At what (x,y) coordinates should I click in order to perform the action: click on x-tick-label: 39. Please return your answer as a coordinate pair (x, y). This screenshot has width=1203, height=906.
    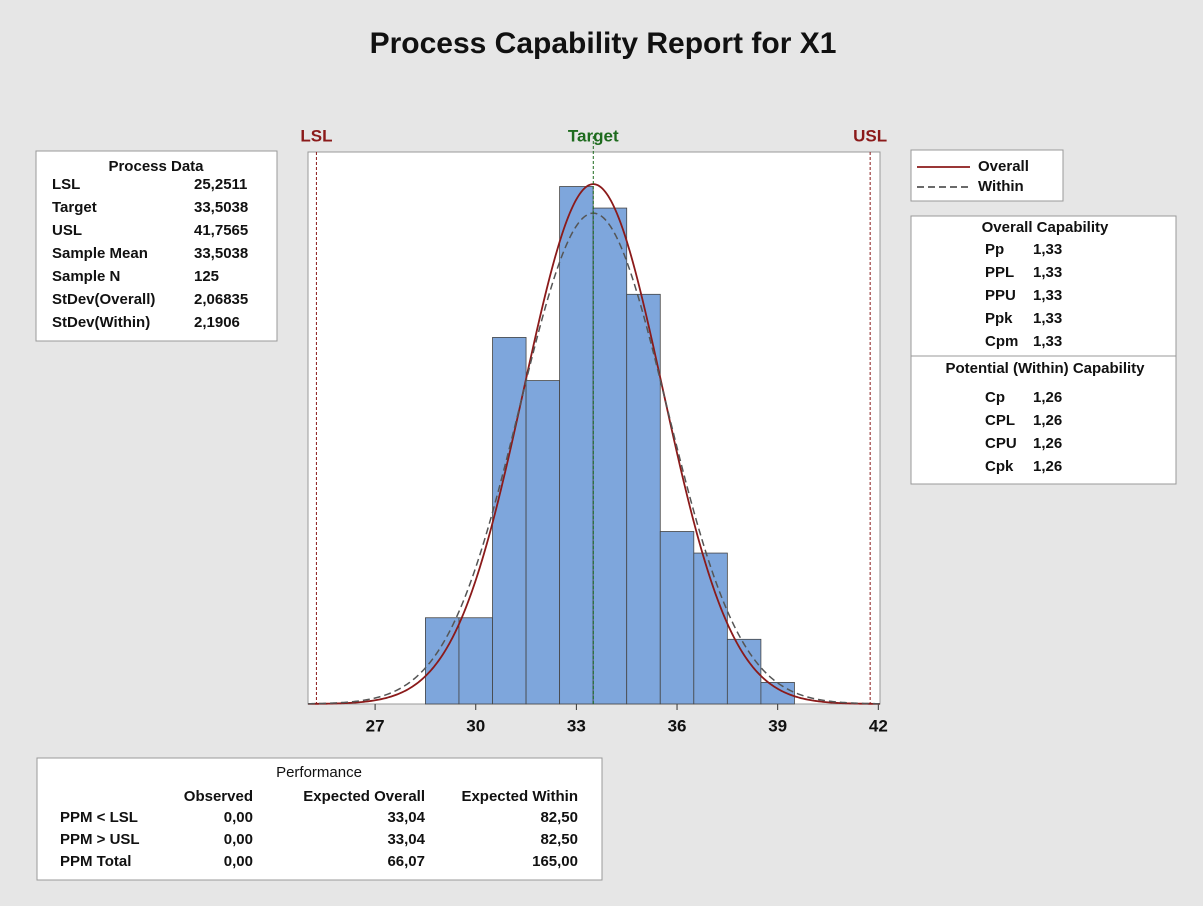
    Looking at the image, I should click on (777, 725).